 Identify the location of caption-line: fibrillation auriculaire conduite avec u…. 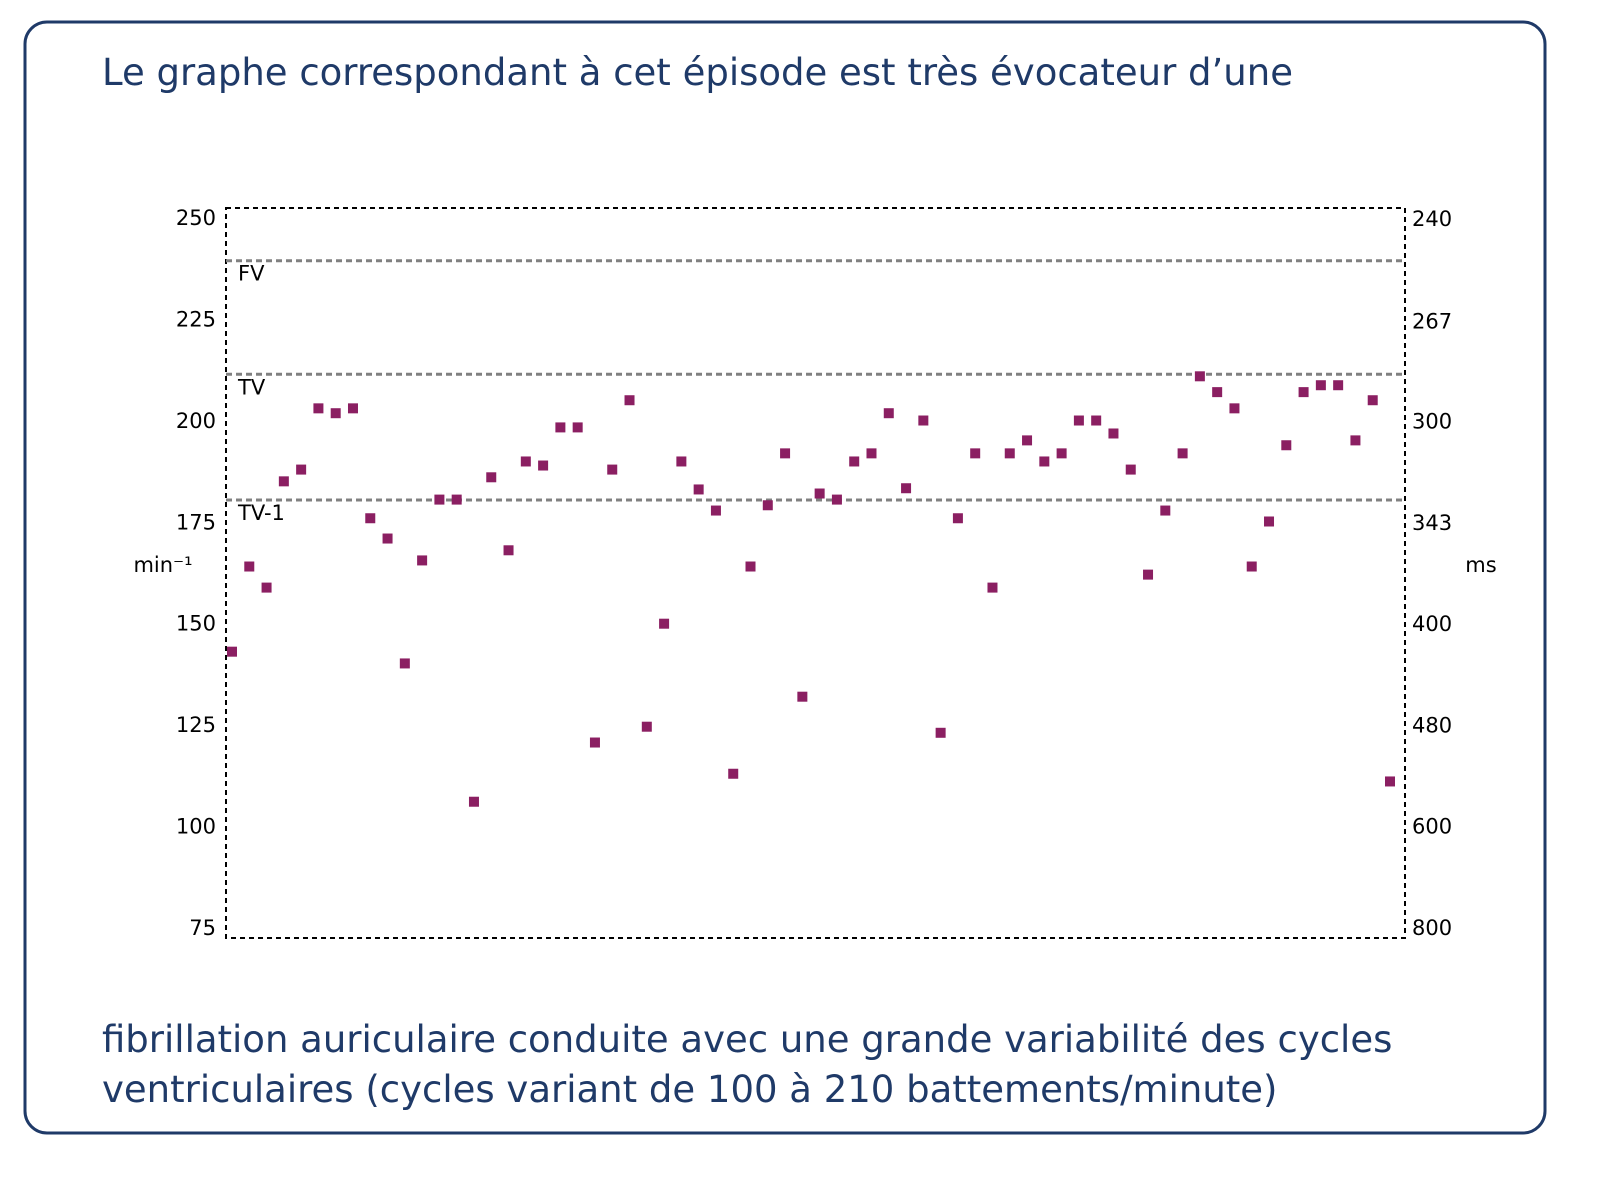
(747, 1039).